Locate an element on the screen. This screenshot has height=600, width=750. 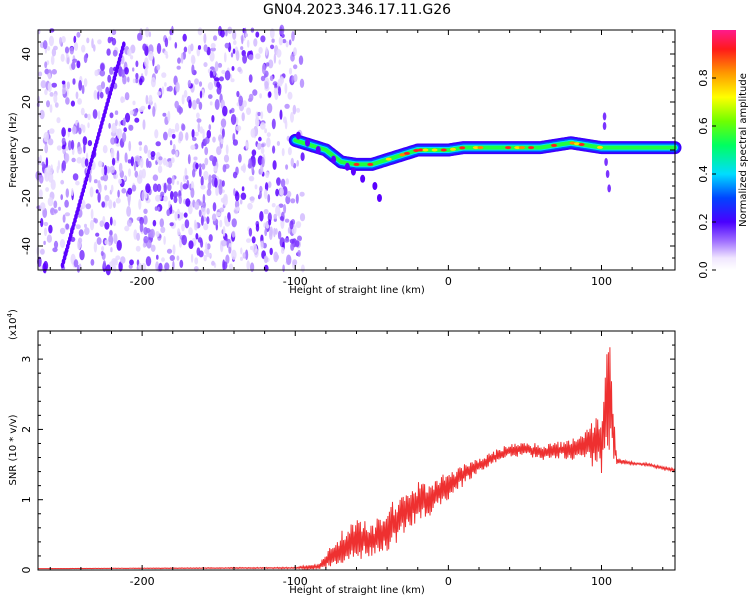
colorbar-tick-label: 0.6 is located at coordinates (703, 126).